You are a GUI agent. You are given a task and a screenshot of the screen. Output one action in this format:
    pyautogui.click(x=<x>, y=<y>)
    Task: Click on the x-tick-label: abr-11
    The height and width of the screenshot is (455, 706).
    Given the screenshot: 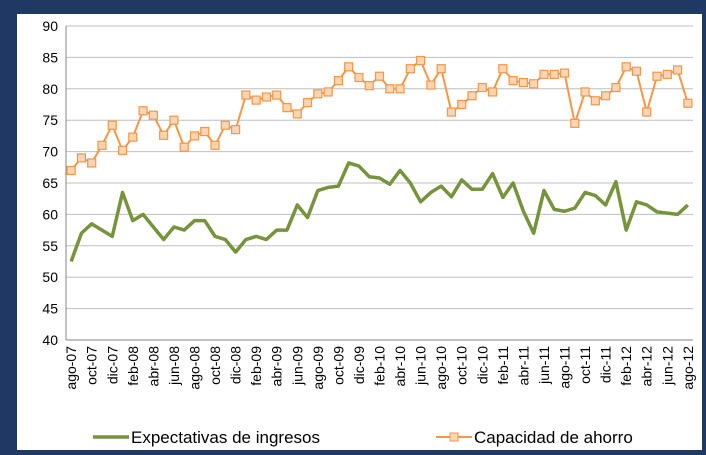 What is the action you would take?
    pyautogui.click(x=523, y=366)
    